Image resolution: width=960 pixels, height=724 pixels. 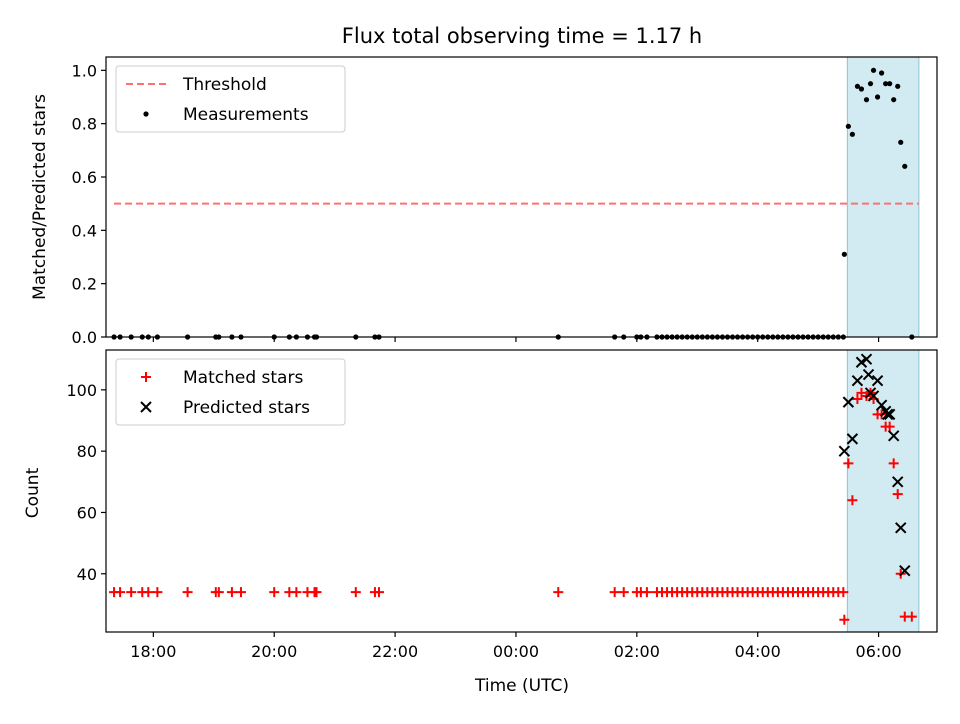 I want to click on top-legend: Threshold Measurements, so click(x=230, y=99).